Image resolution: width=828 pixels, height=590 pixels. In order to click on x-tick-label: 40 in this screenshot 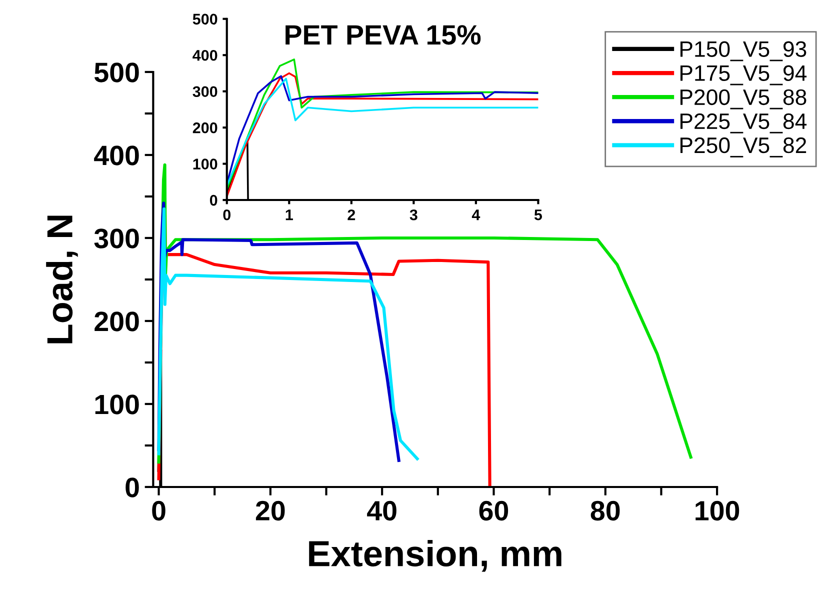, I will do `click(381, 510)`.